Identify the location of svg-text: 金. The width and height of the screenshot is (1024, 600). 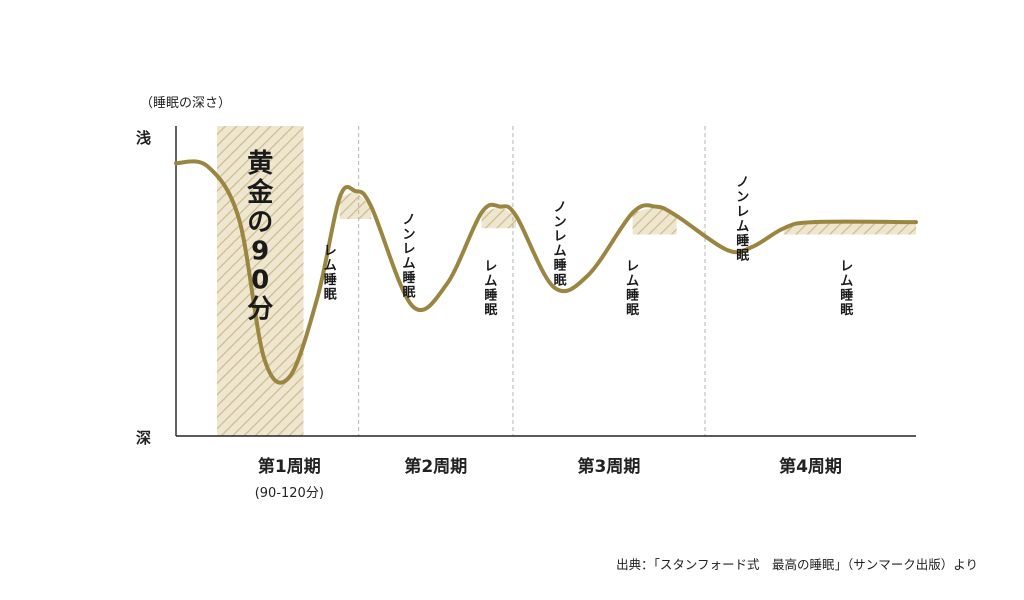
(260, 192).